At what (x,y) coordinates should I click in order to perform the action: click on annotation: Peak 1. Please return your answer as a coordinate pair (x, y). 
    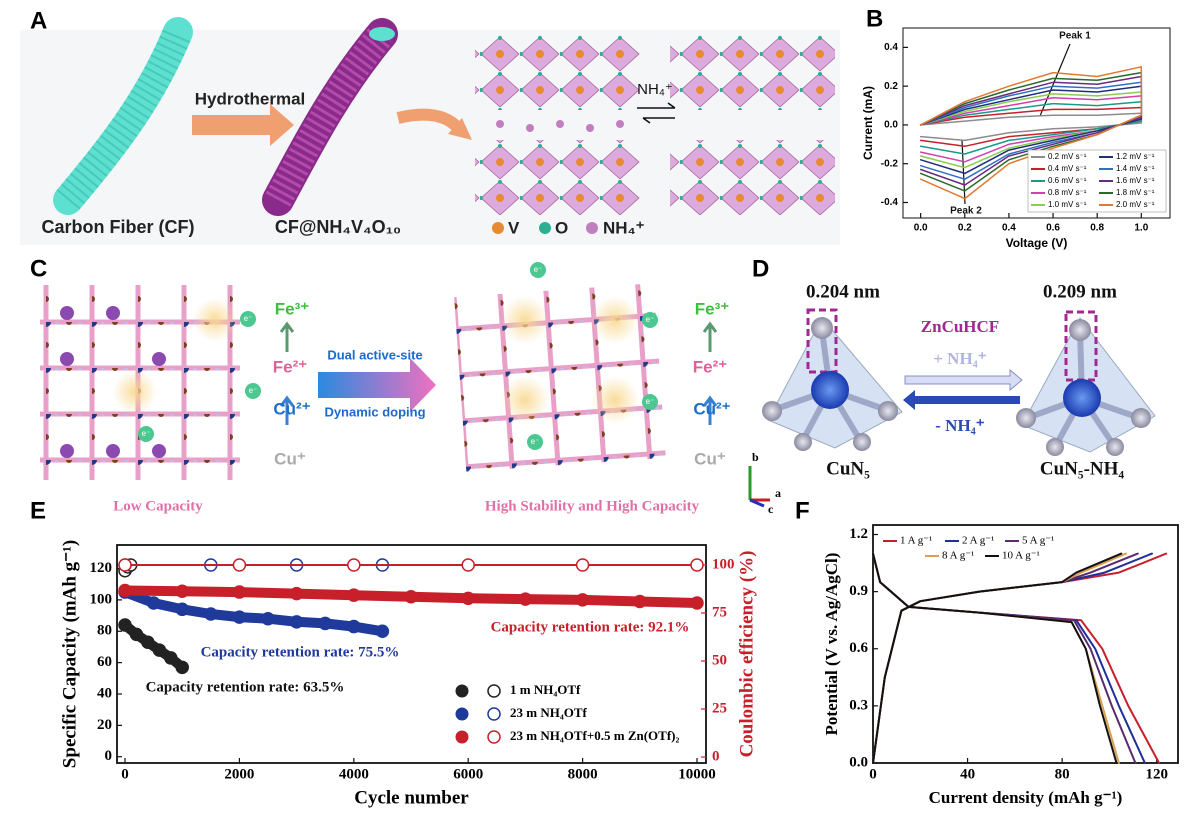
    Looking at the image, I should click on (1075, 36).